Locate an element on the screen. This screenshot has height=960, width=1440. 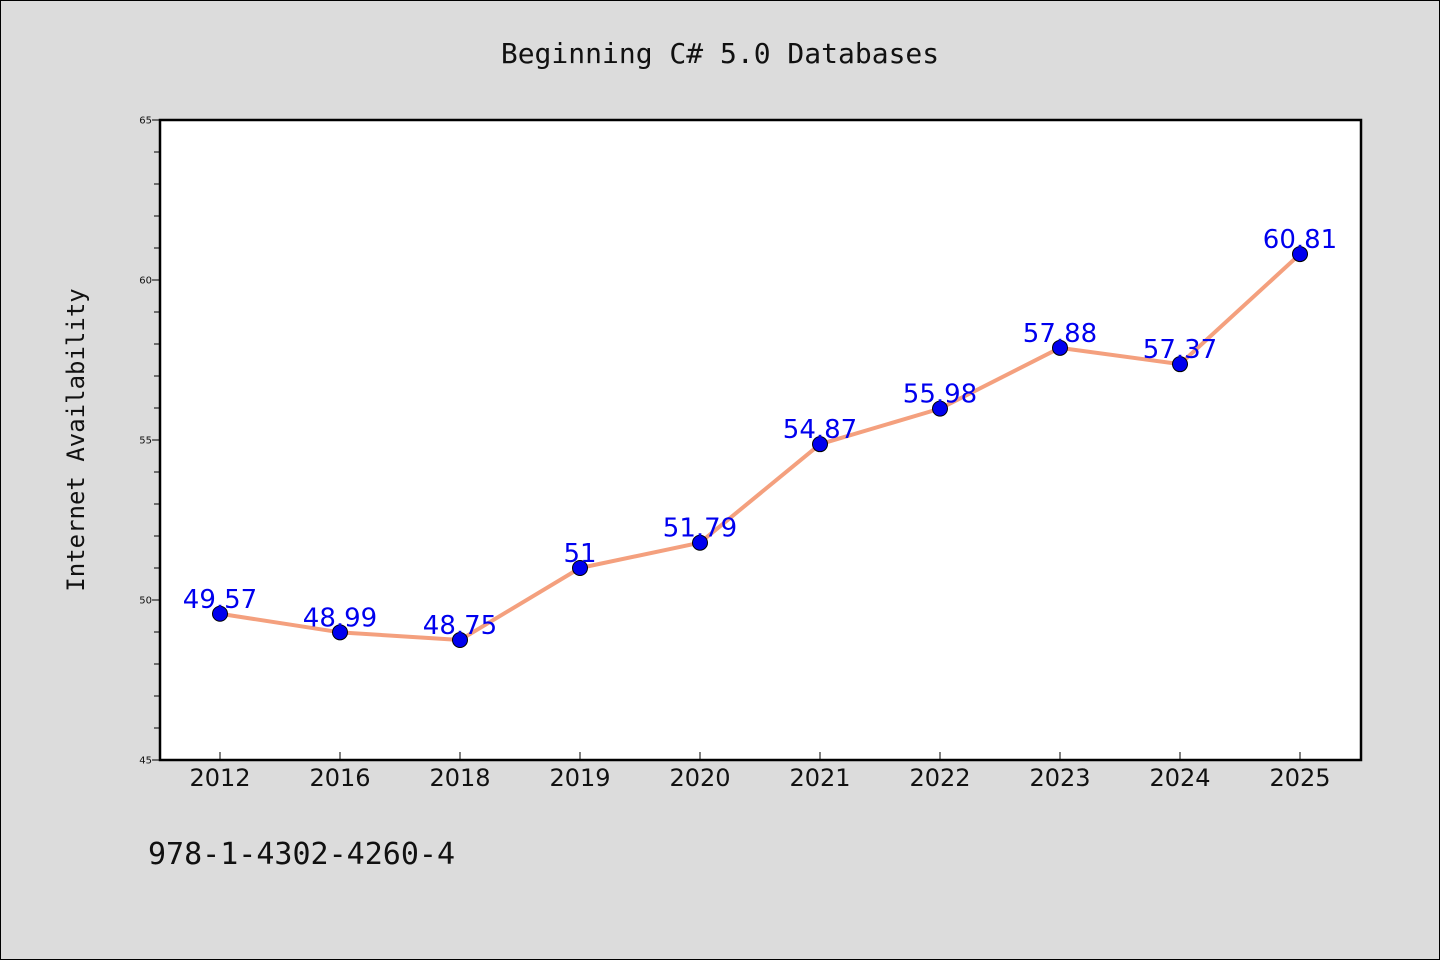
data-label: 48.99 is located at coordinates (340, 618).